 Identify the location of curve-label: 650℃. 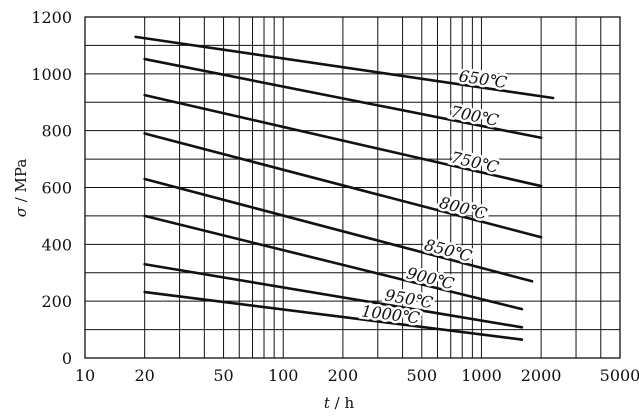
(483, 79).